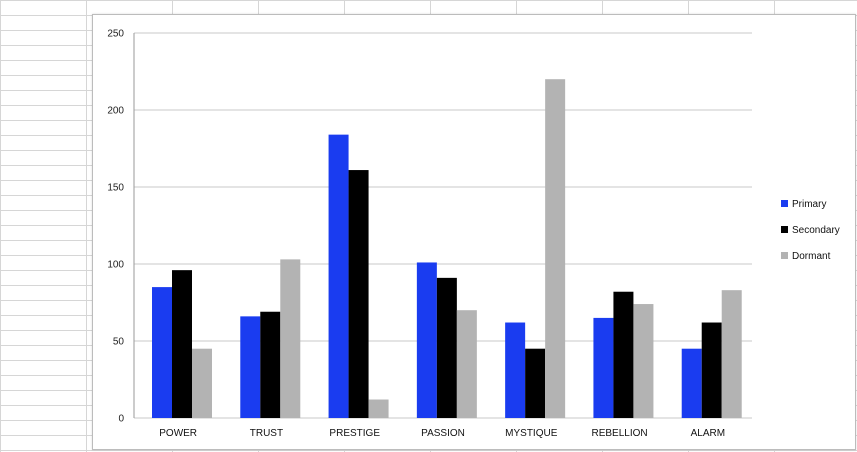 The height and width of the screenshot is (452, 857). What do you see at coordinates (182, 344) in the screenshot?
I see `bar-secondary-power` at bounding box center [182, 344].